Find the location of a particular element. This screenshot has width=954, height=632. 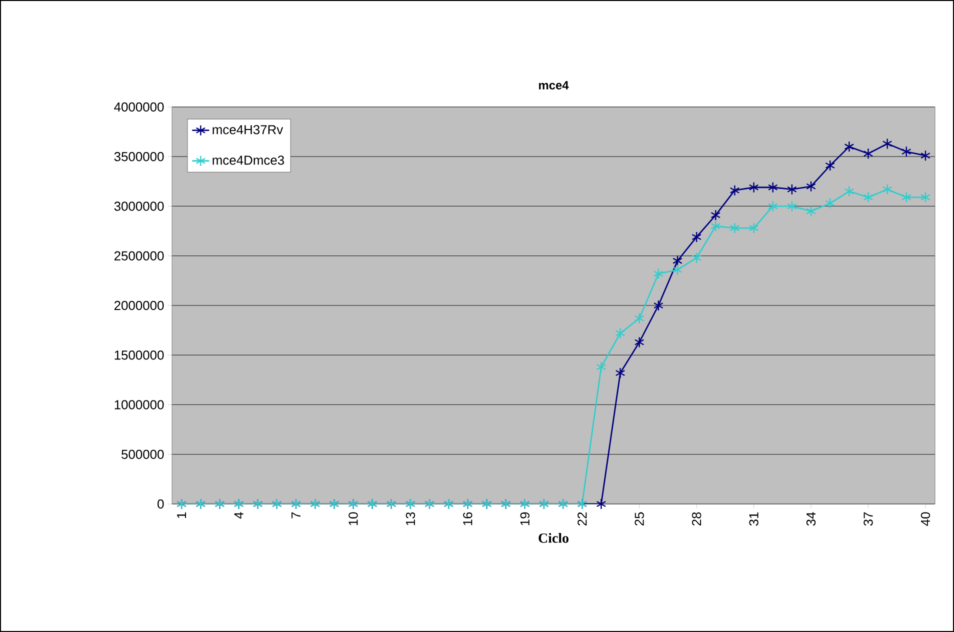

x-tick-label: 31 is located at coordinates (753, 519).